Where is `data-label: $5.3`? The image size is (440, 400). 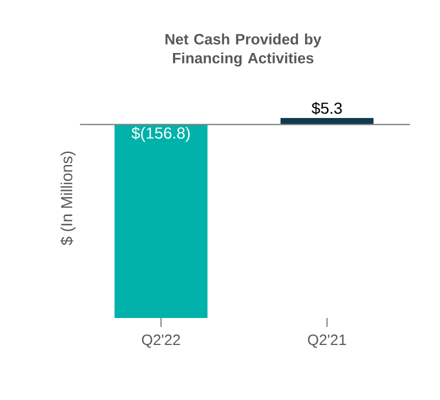 data-label: $5.3 is located at coordinates (327, 108).